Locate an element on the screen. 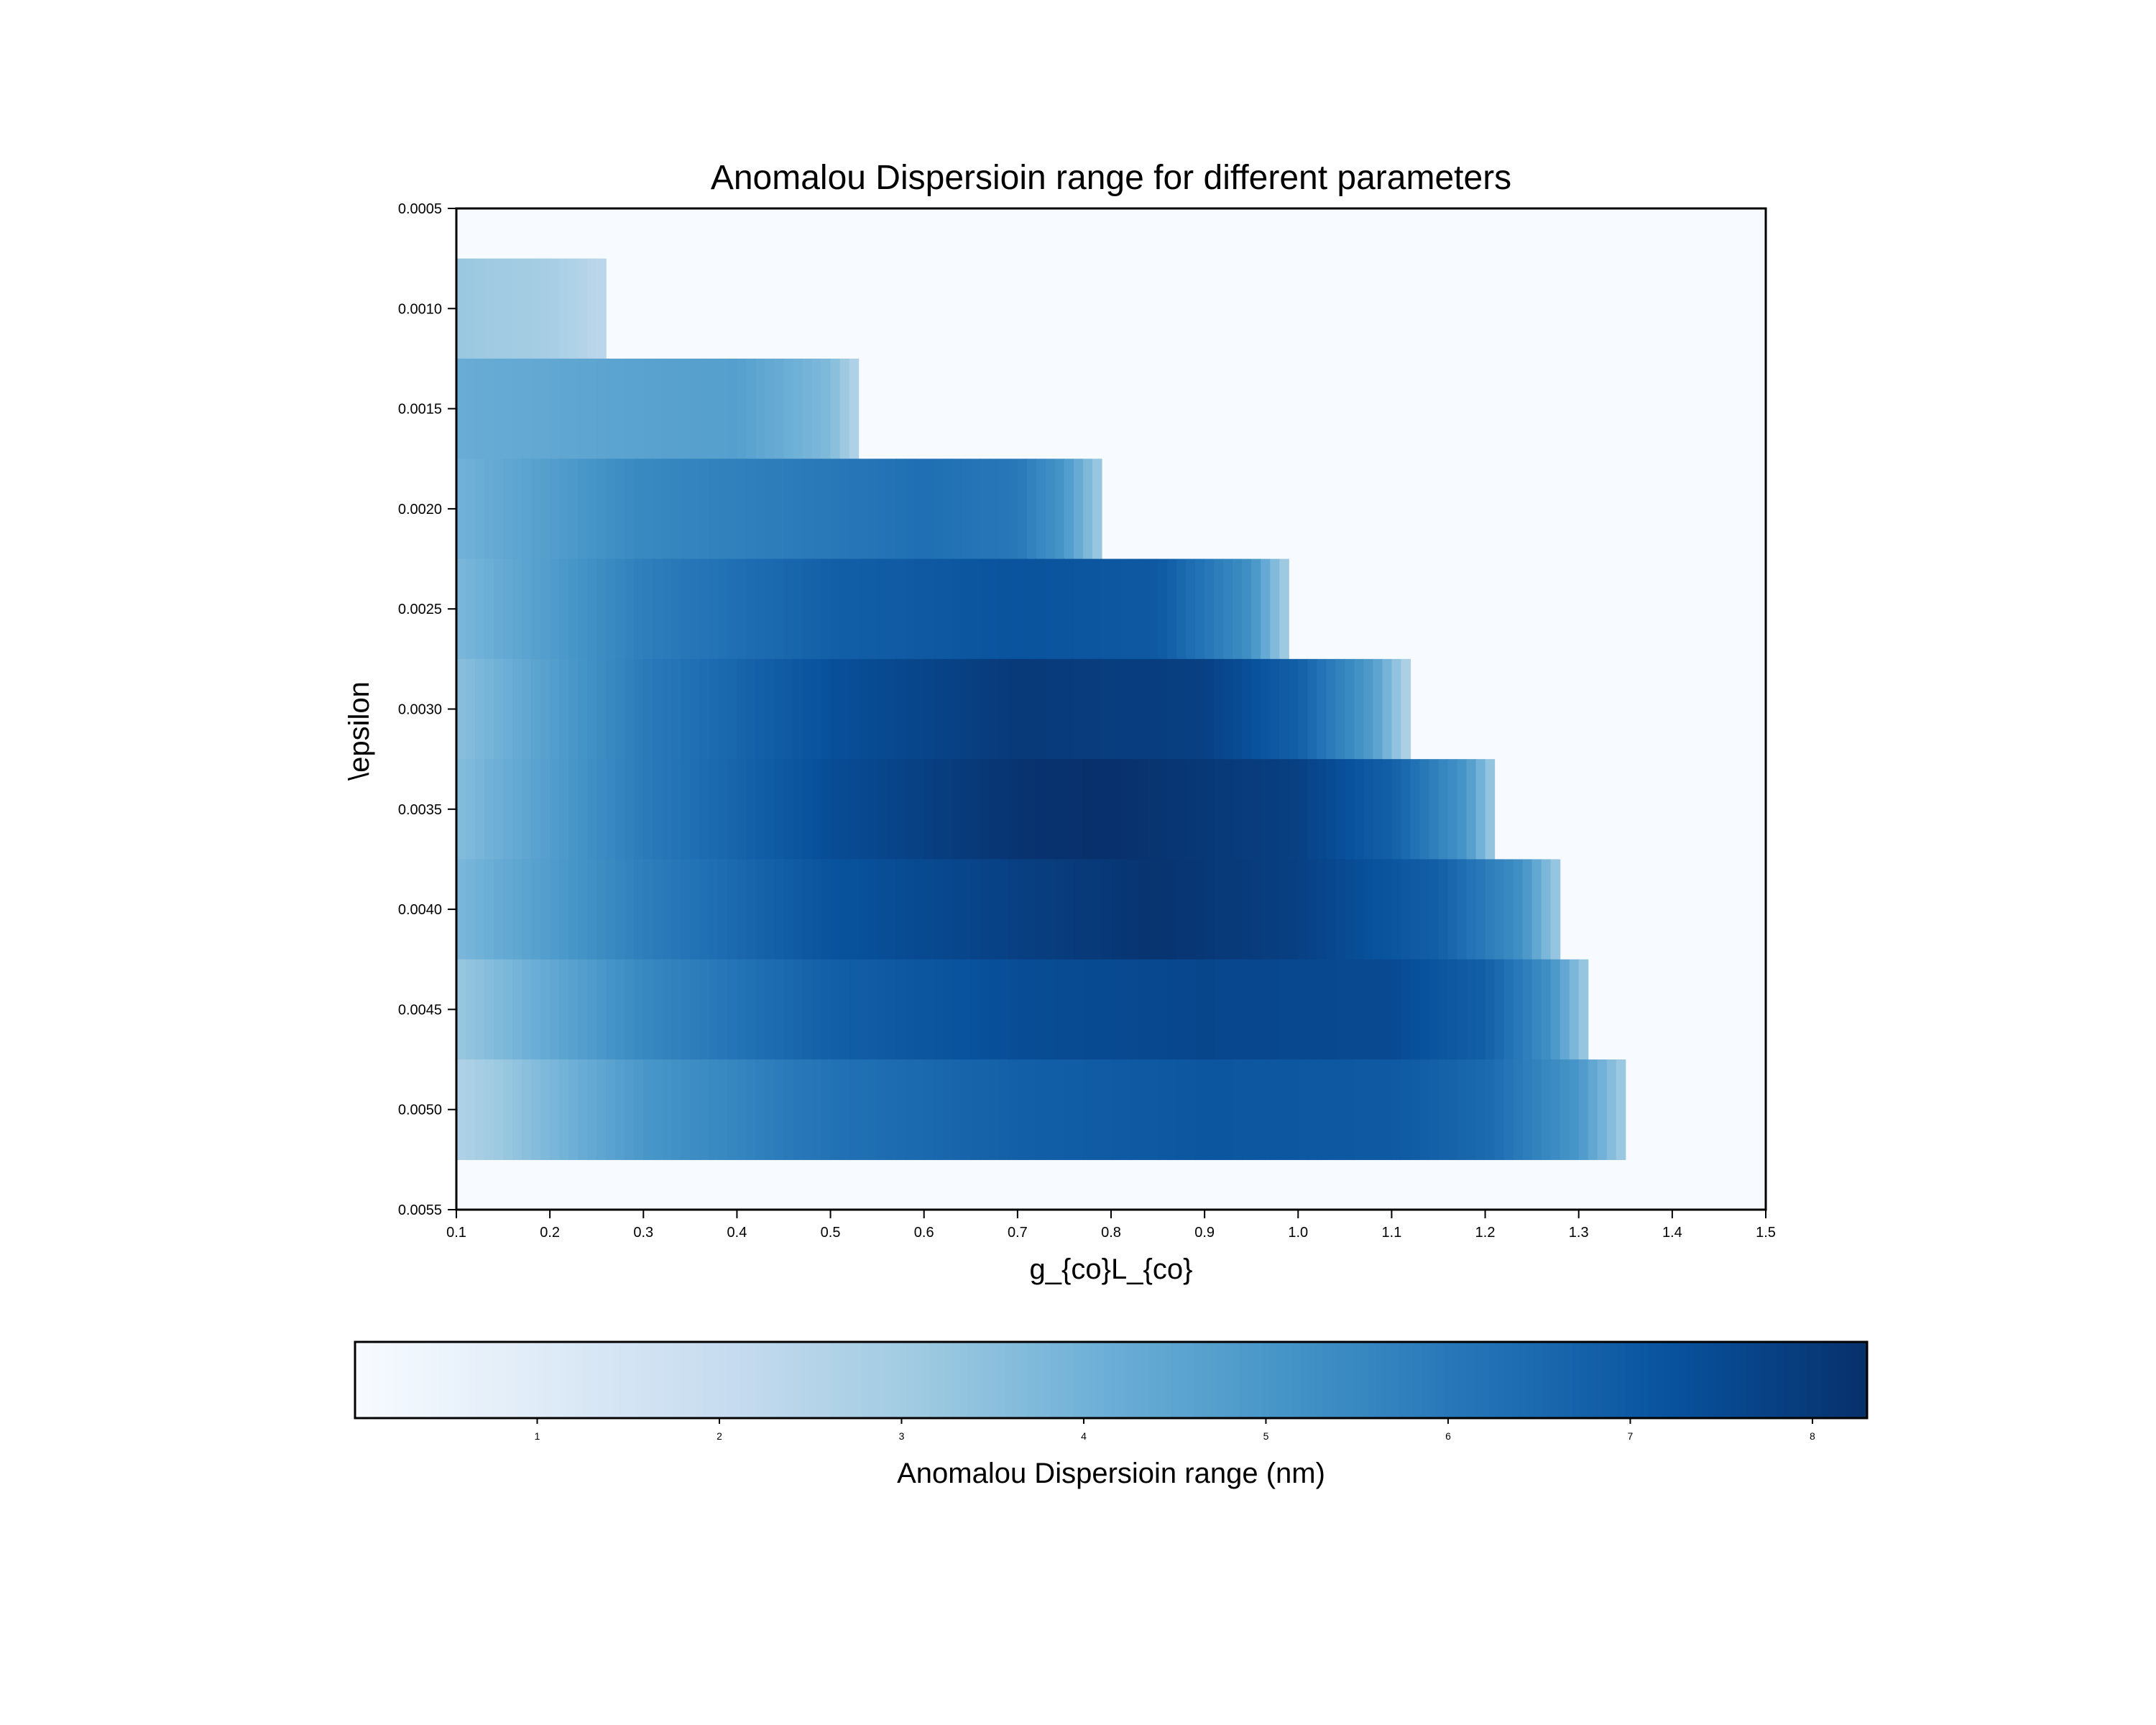 This screenshot has height=1725, width=2156. y-tick-label: 0.0005 is located at coordinates (420, 209).